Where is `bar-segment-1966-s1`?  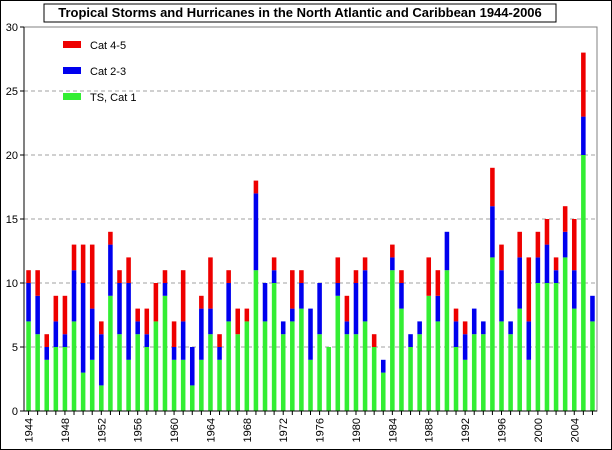
bar-segment-1966-s1 is located at coordinates (228, 302).